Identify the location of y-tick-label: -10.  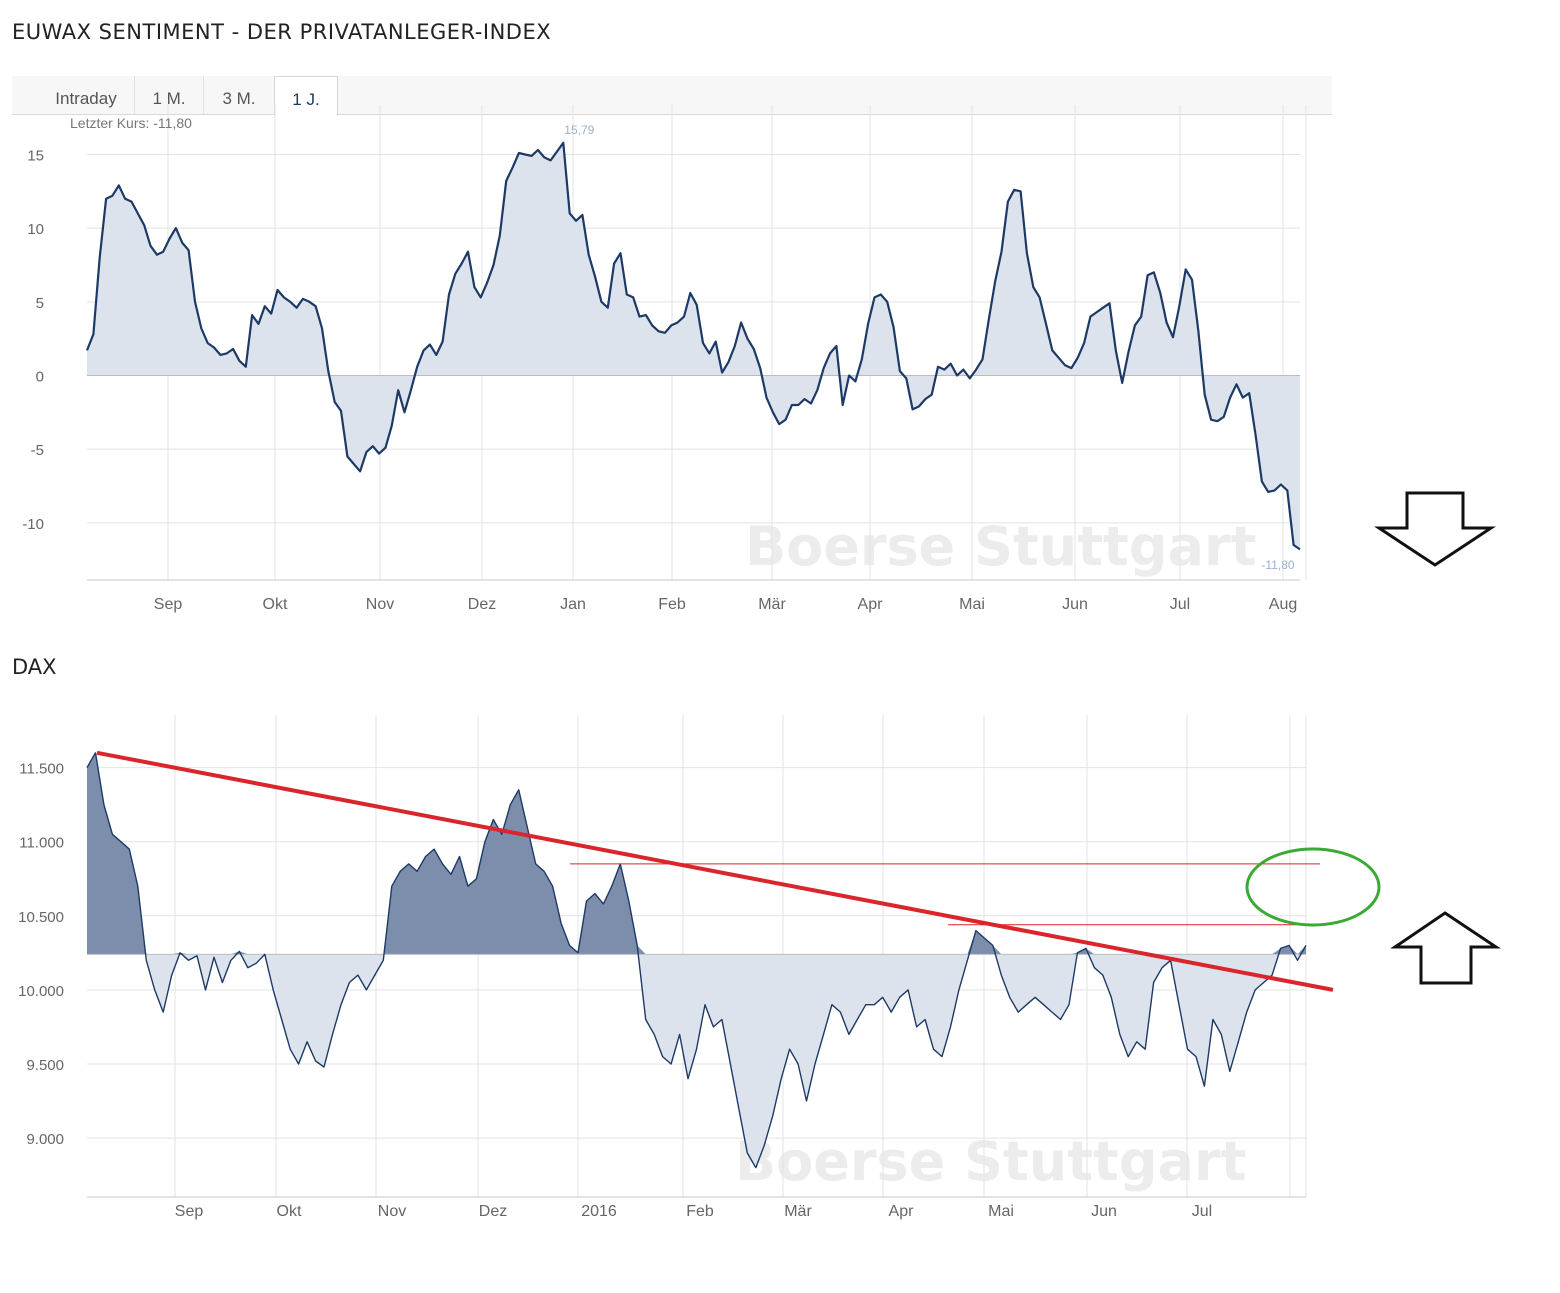
(33, 524).